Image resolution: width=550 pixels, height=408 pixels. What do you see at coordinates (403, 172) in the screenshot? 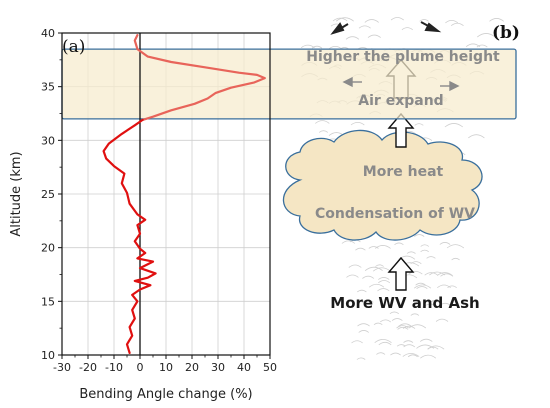
I see `label-more-heat: More heat` at bounding box center [403, 172].